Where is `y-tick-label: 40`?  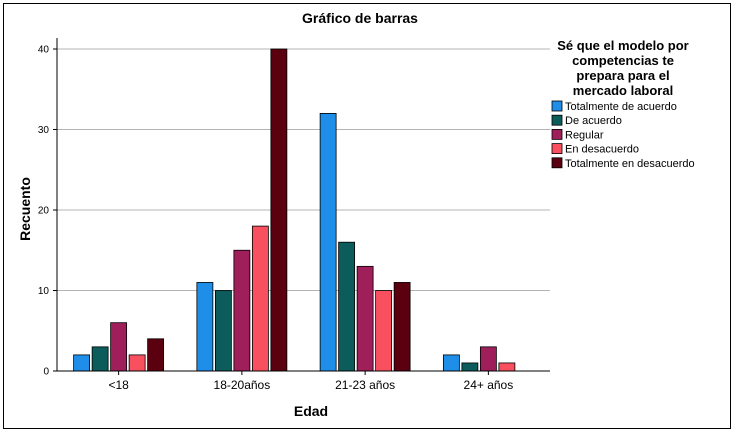
y-tick-label: 40 is located at coordinates (44, 50).